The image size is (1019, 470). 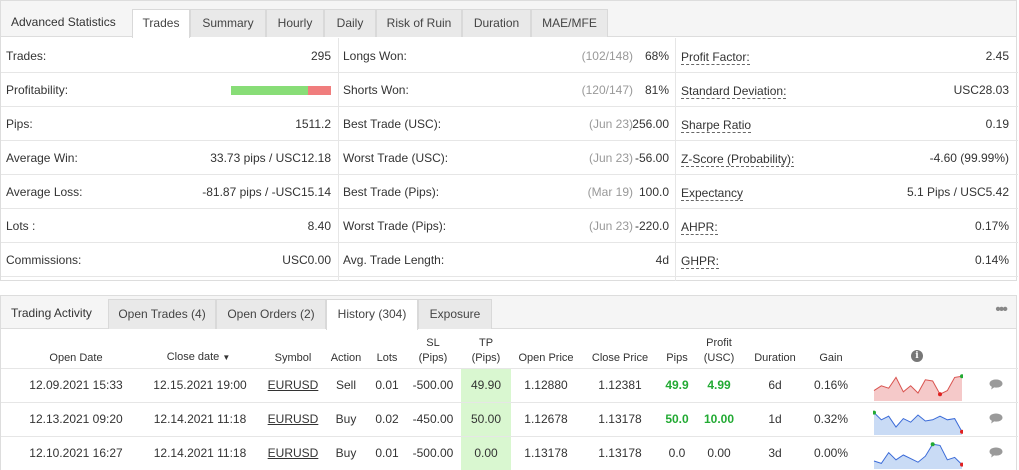 What do you see at coordinates (387, 358) in the screenshot?
I see `header-lots: Lots` at bounding box center [387, 358].